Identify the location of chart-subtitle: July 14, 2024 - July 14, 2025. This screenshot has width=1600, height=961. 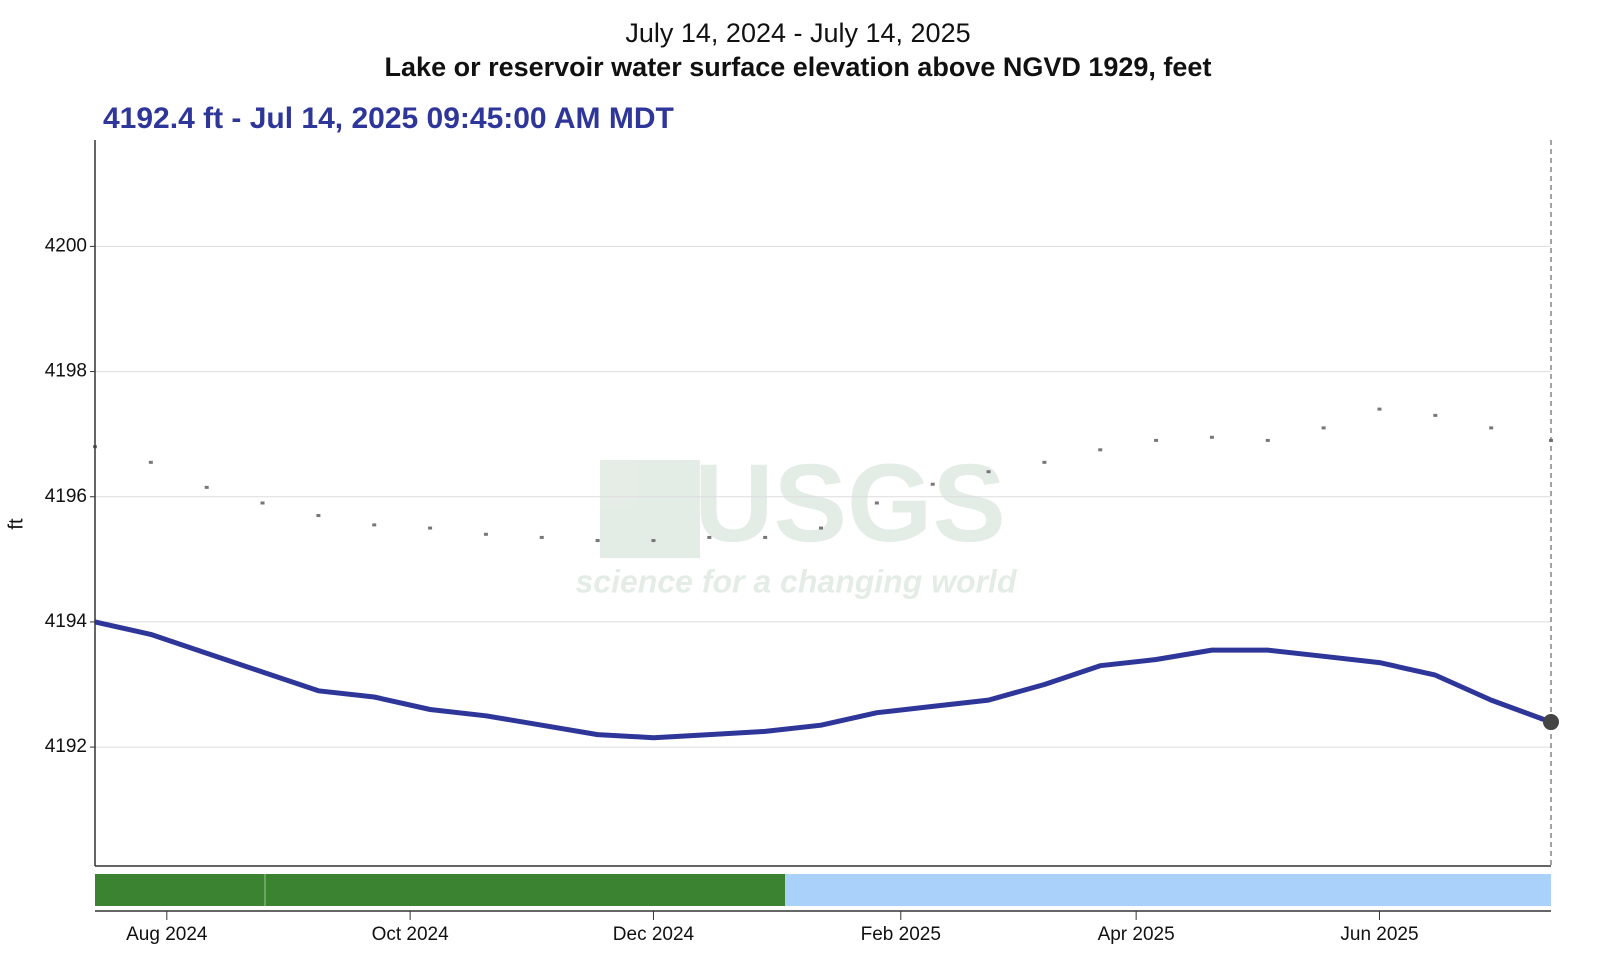
(797, 33).